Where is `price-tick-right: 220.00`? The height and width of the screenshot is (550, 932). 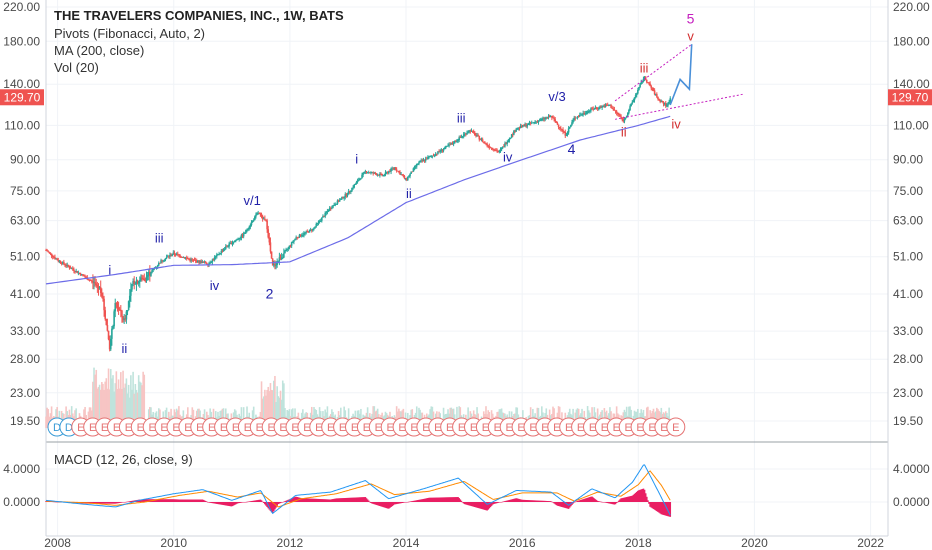
price-tick-right: 220.00 is located at coordinates (911, 7).